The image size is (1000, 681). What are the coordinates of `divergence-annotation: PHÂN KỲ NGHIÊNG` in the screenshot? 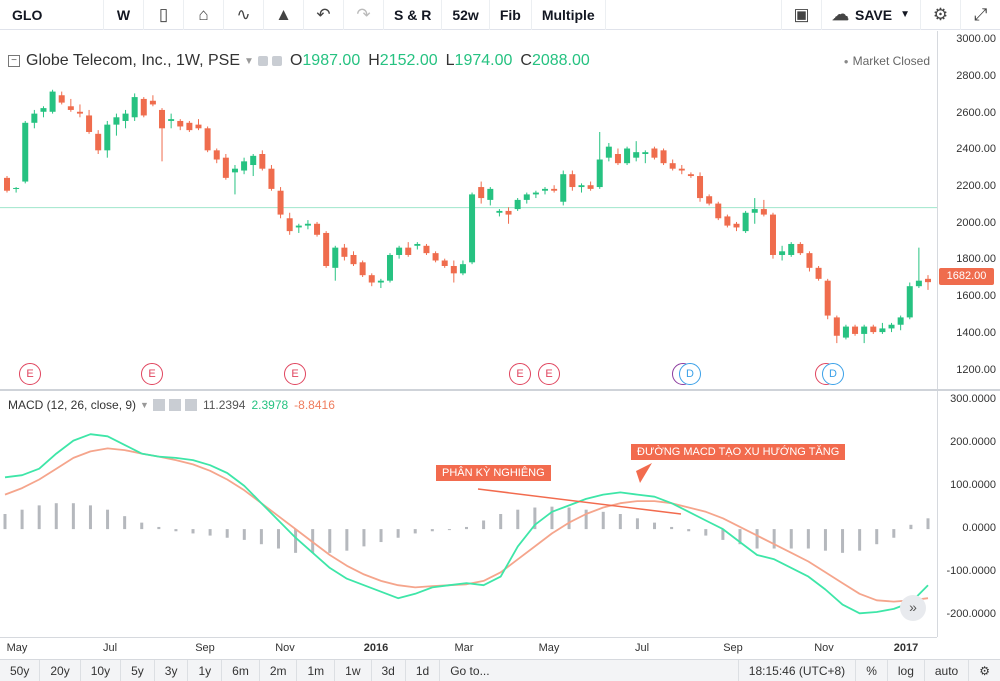 It's located at (493, 473).